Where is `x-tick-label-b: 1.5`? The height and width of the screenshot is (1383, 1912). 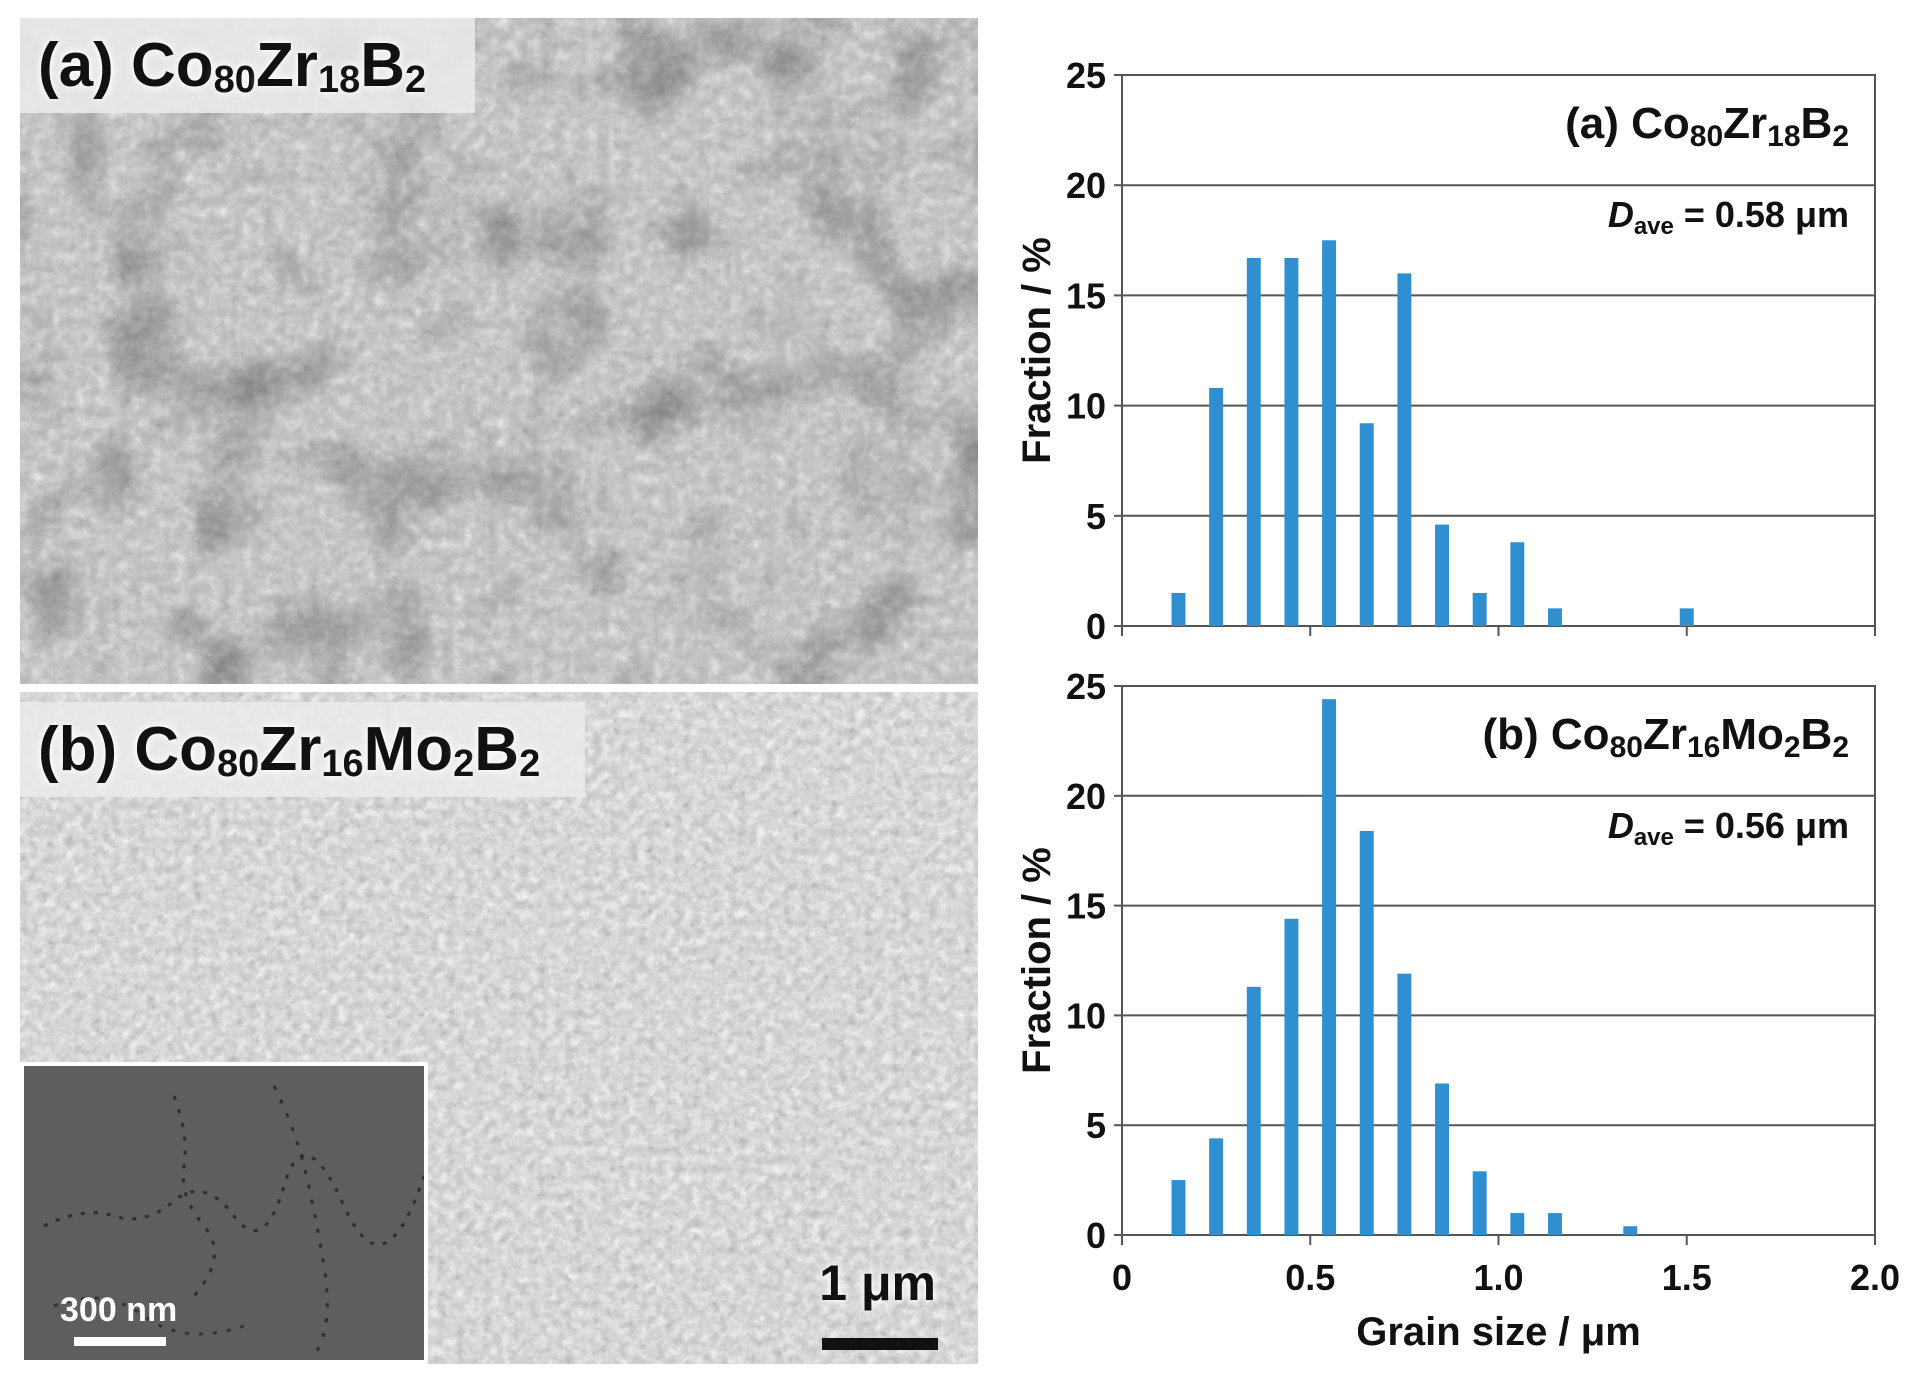
x-tick-label-b: 1.5 is located at coordinates (1687, 1277).